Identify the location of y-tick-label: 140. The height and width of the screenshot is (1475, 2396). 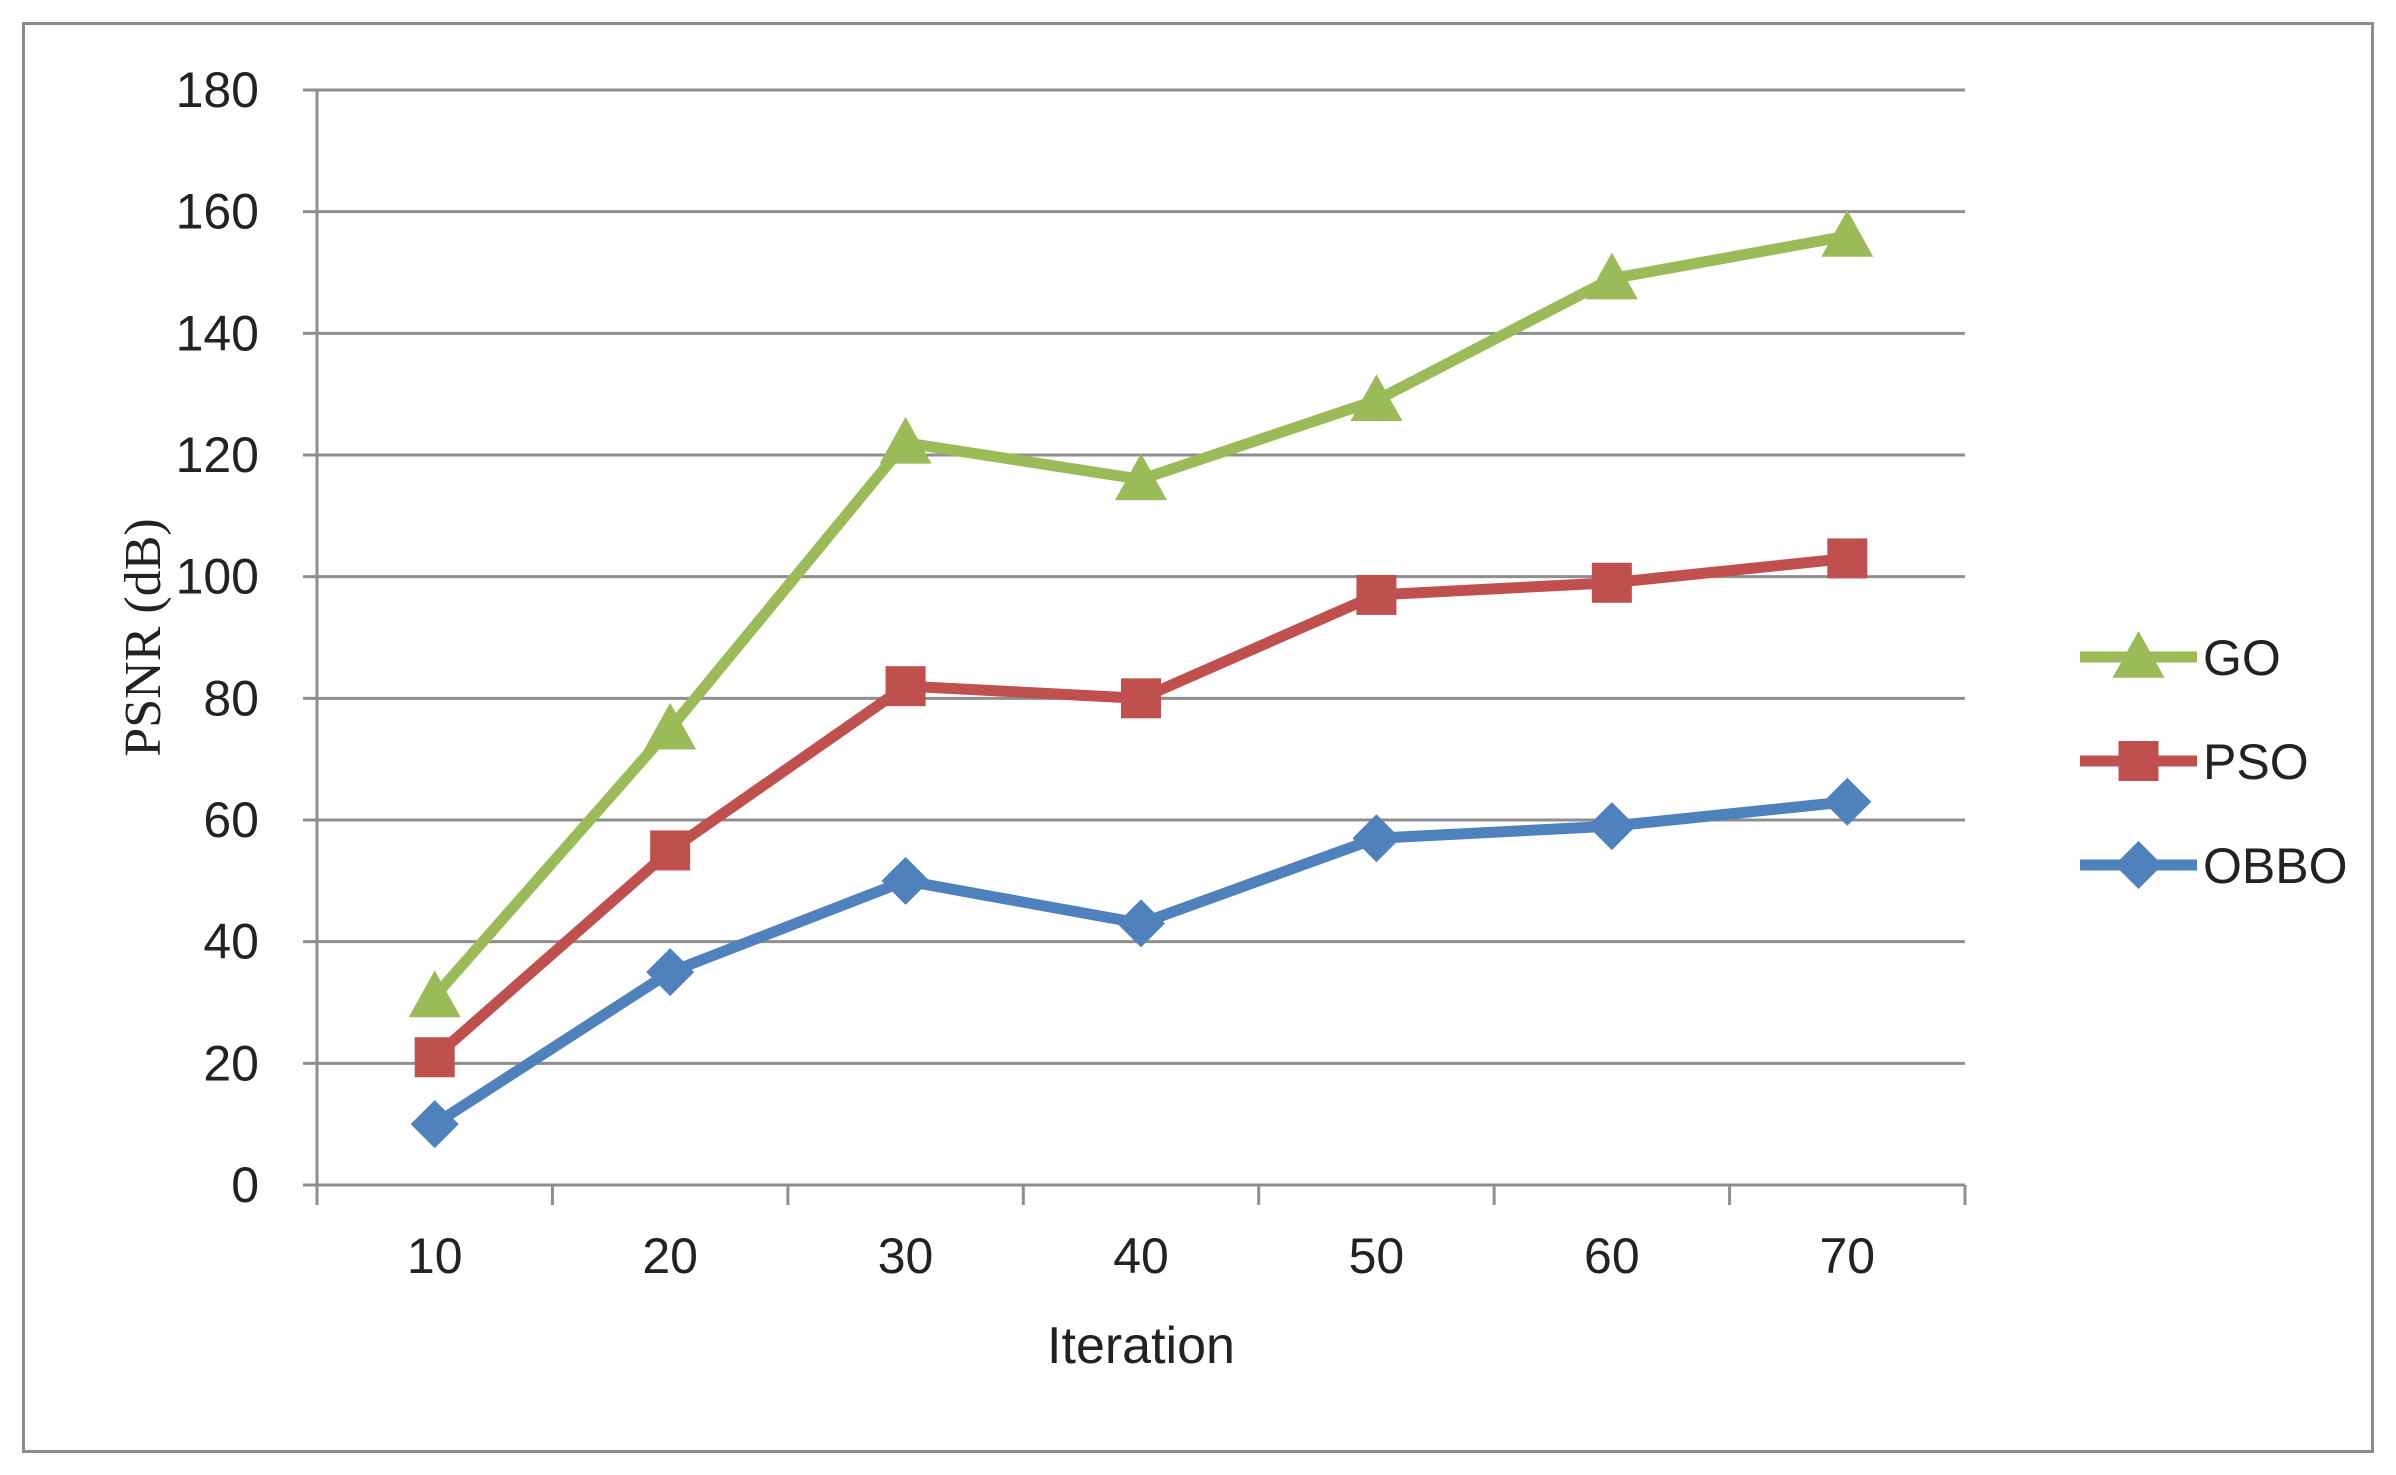
(217, 333).